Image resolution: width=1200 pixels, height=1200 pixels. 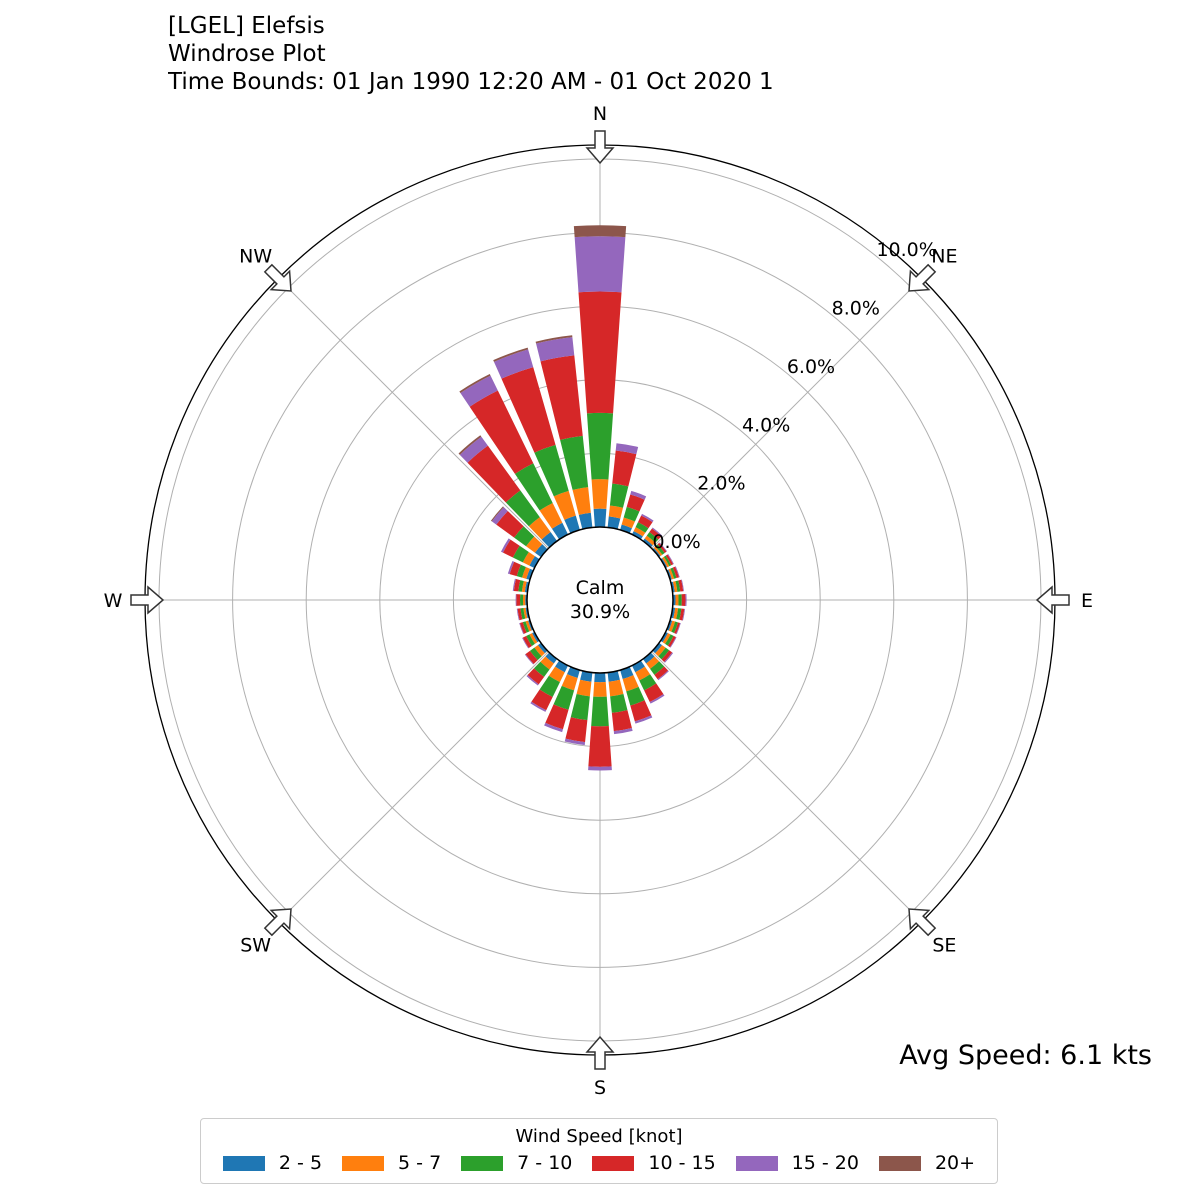 What do you see at coordinates (600, 1088) in the screenshot?
I see `direction-label: S` at bounding box center [600, 1088].